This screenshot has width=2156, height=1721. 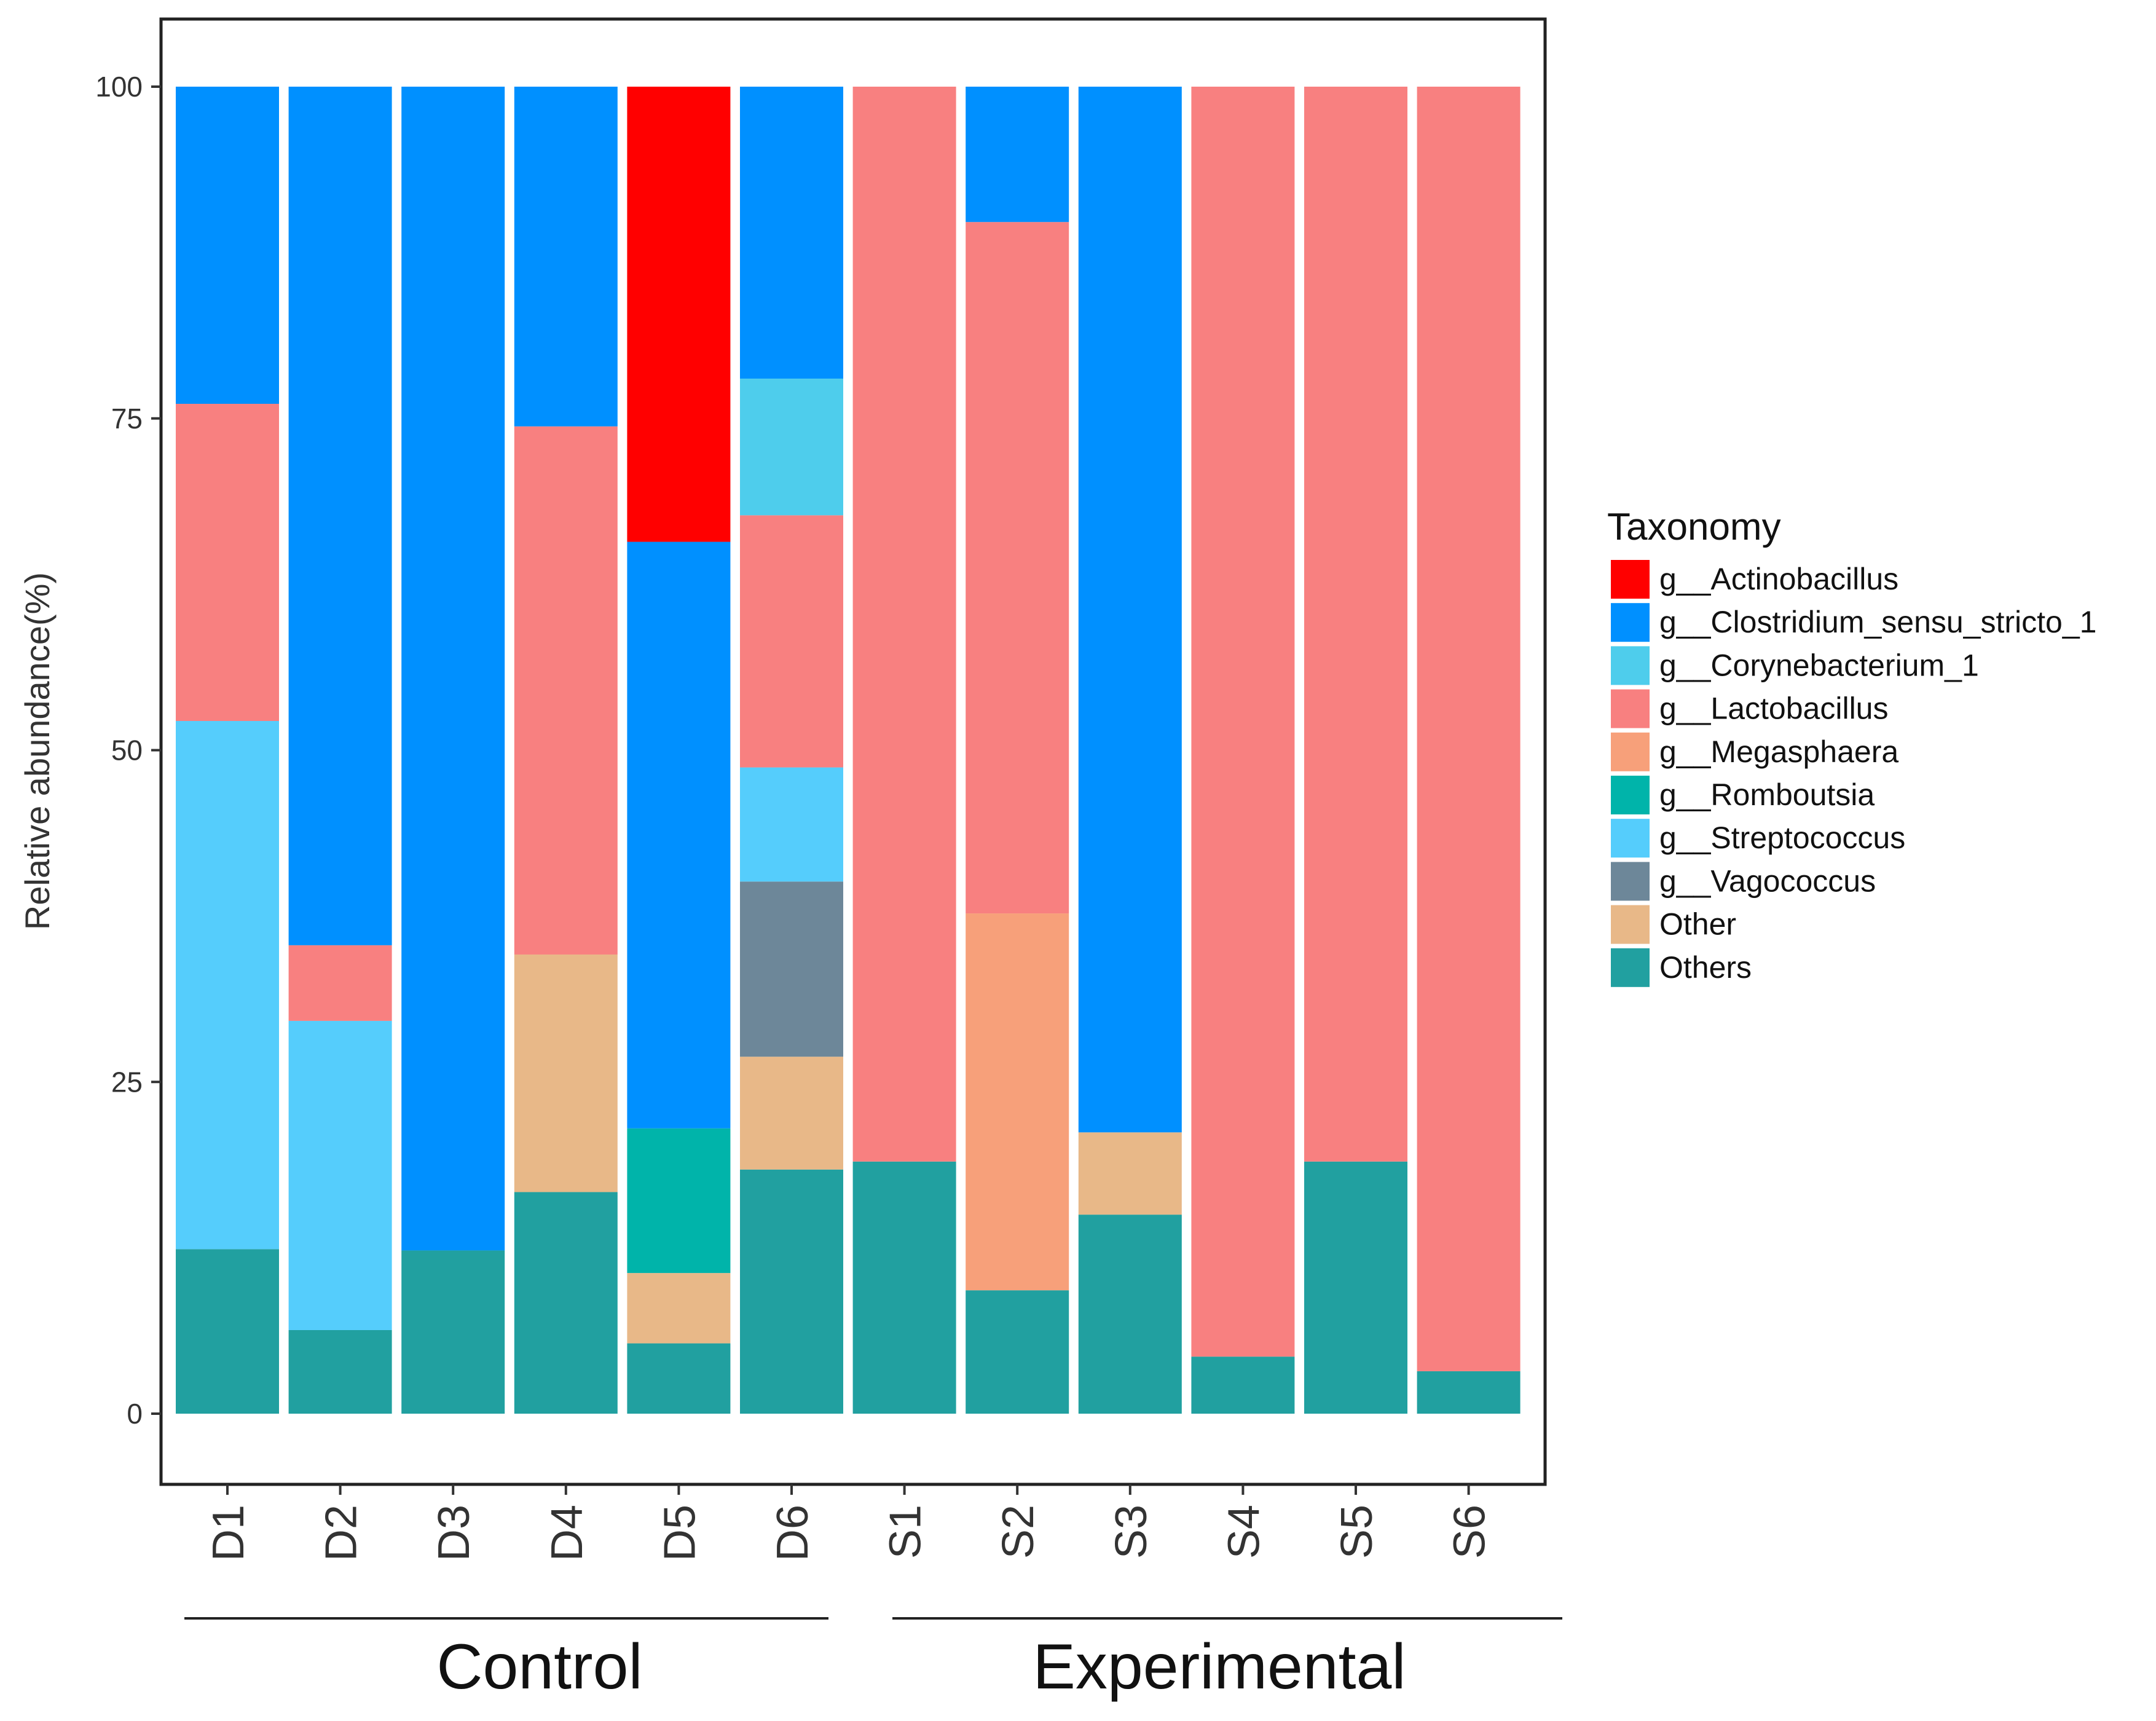 What do you see at coordinates (1694, 527) in the screenshot?
I see `legend-title: Taxonomy` at bounding box center [1694, 527].